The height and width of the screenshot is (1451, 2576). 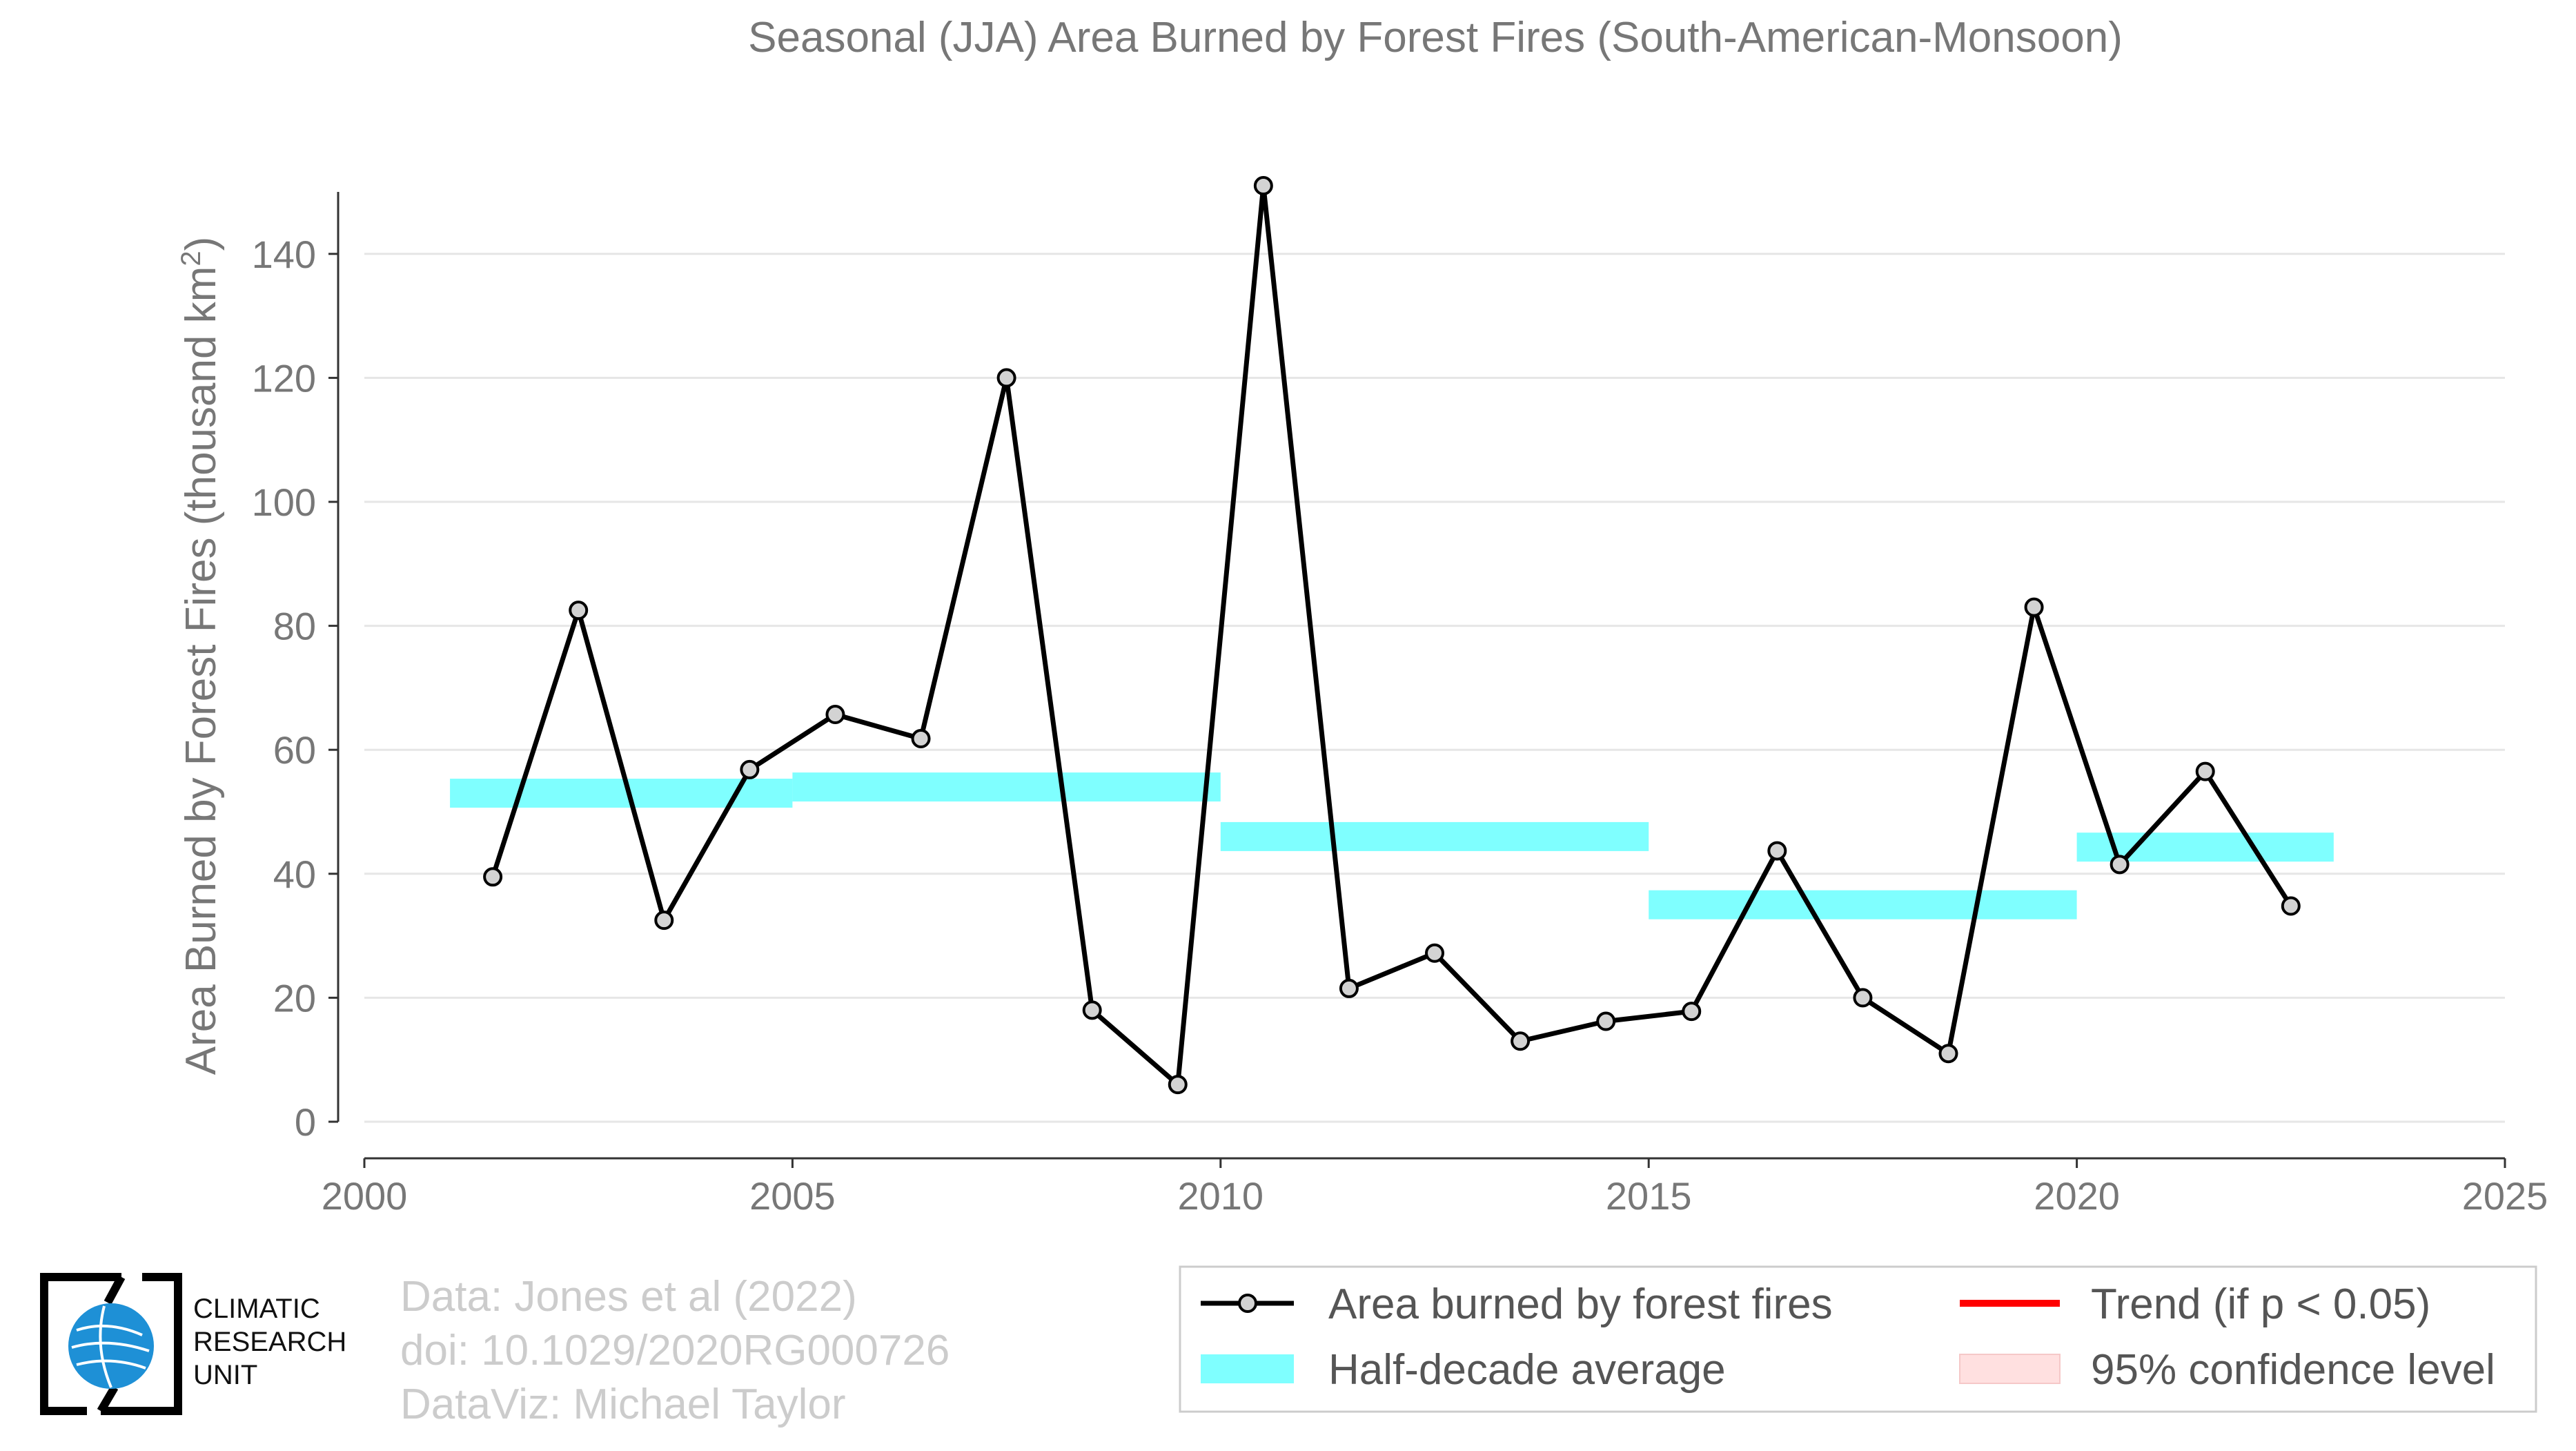 What do you see at coordinates (284, 378) in the screenshot?
I see `y-tick-label-120: 120` at bounding box center [284, 378].